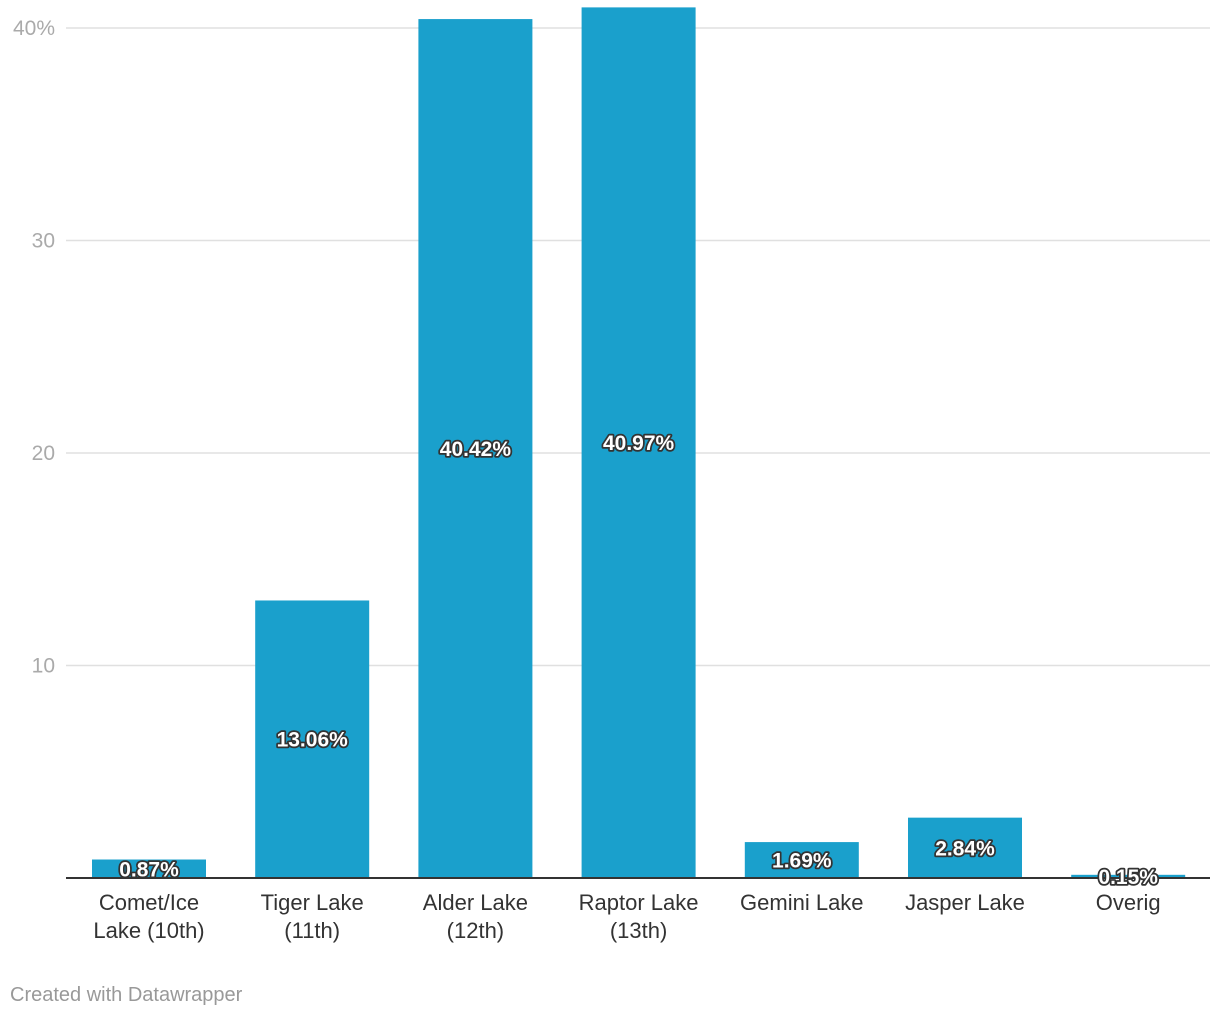 This screenshot has width=1220, height=1020. Describe the element at coordinates (43, 241) in the screenshot. I see `y-tick-label: 30` at that location.